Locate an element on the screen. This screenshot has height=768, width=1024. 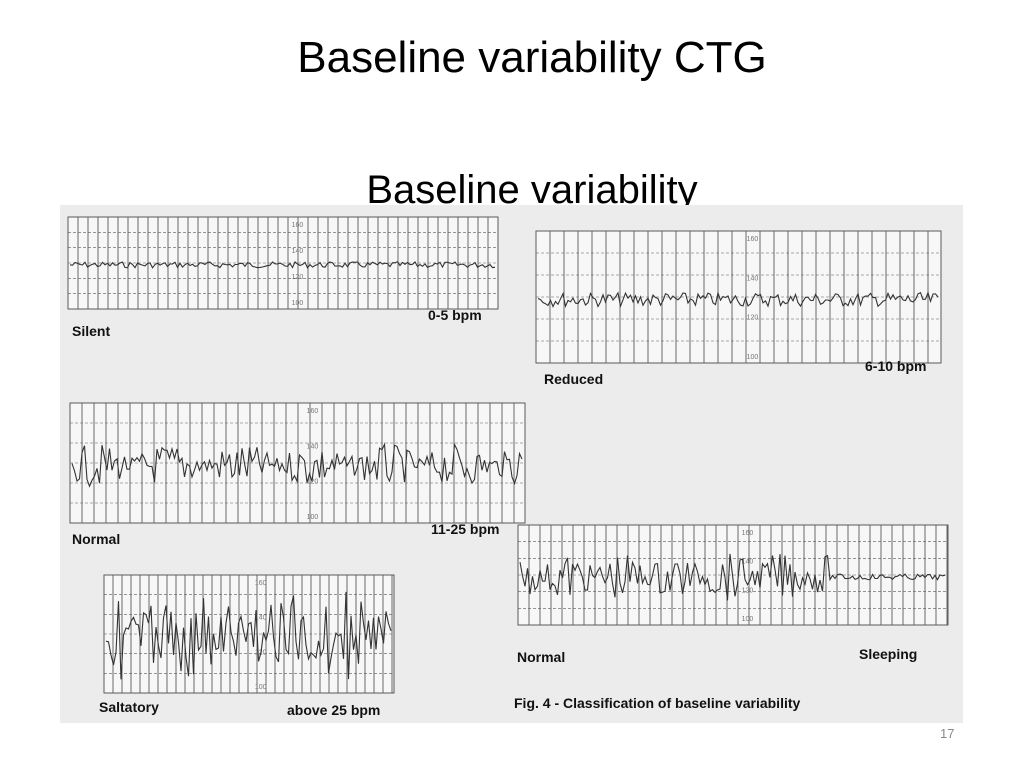
normal-scale-mark: 140 is located at coordinates (313, 446).